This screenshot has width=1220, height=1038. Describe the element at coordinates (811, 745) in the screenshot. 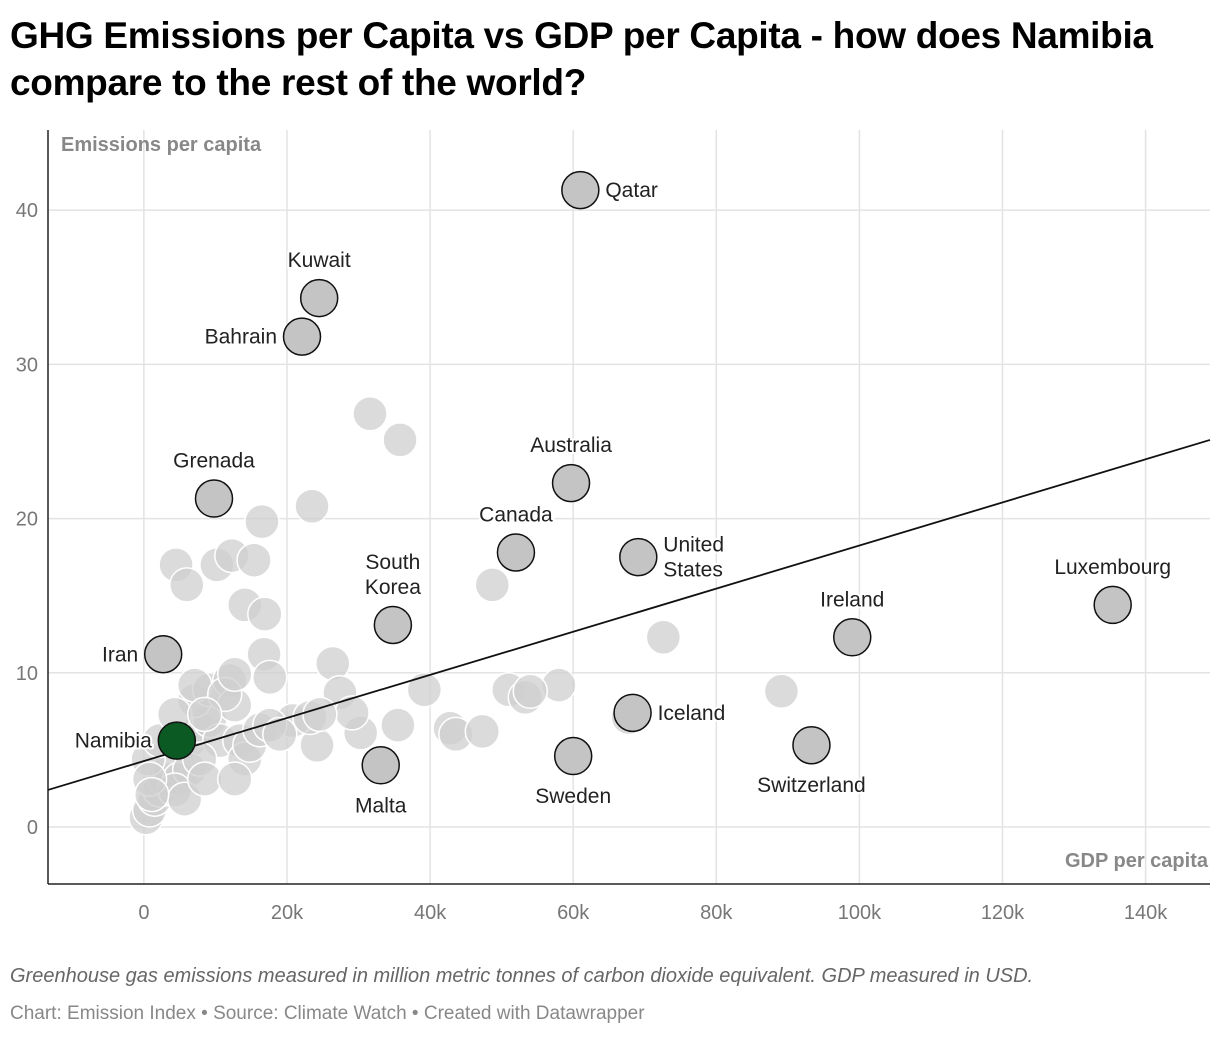

I see `data-point-switzerland` at that location.